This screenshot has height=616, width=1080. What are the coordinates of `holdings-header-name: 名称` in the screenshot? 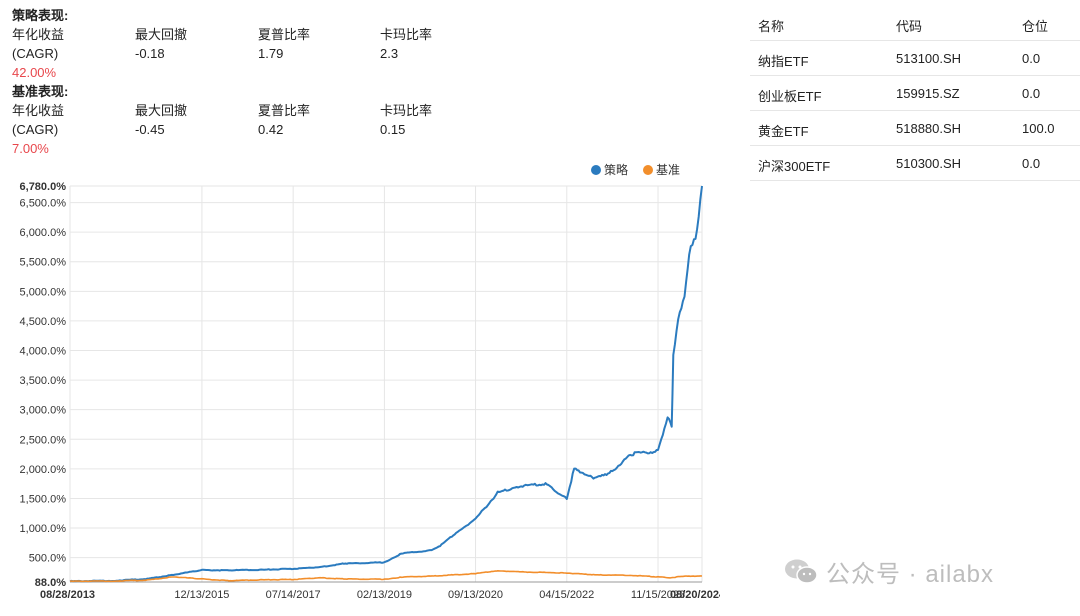 It's located at (771, 26).